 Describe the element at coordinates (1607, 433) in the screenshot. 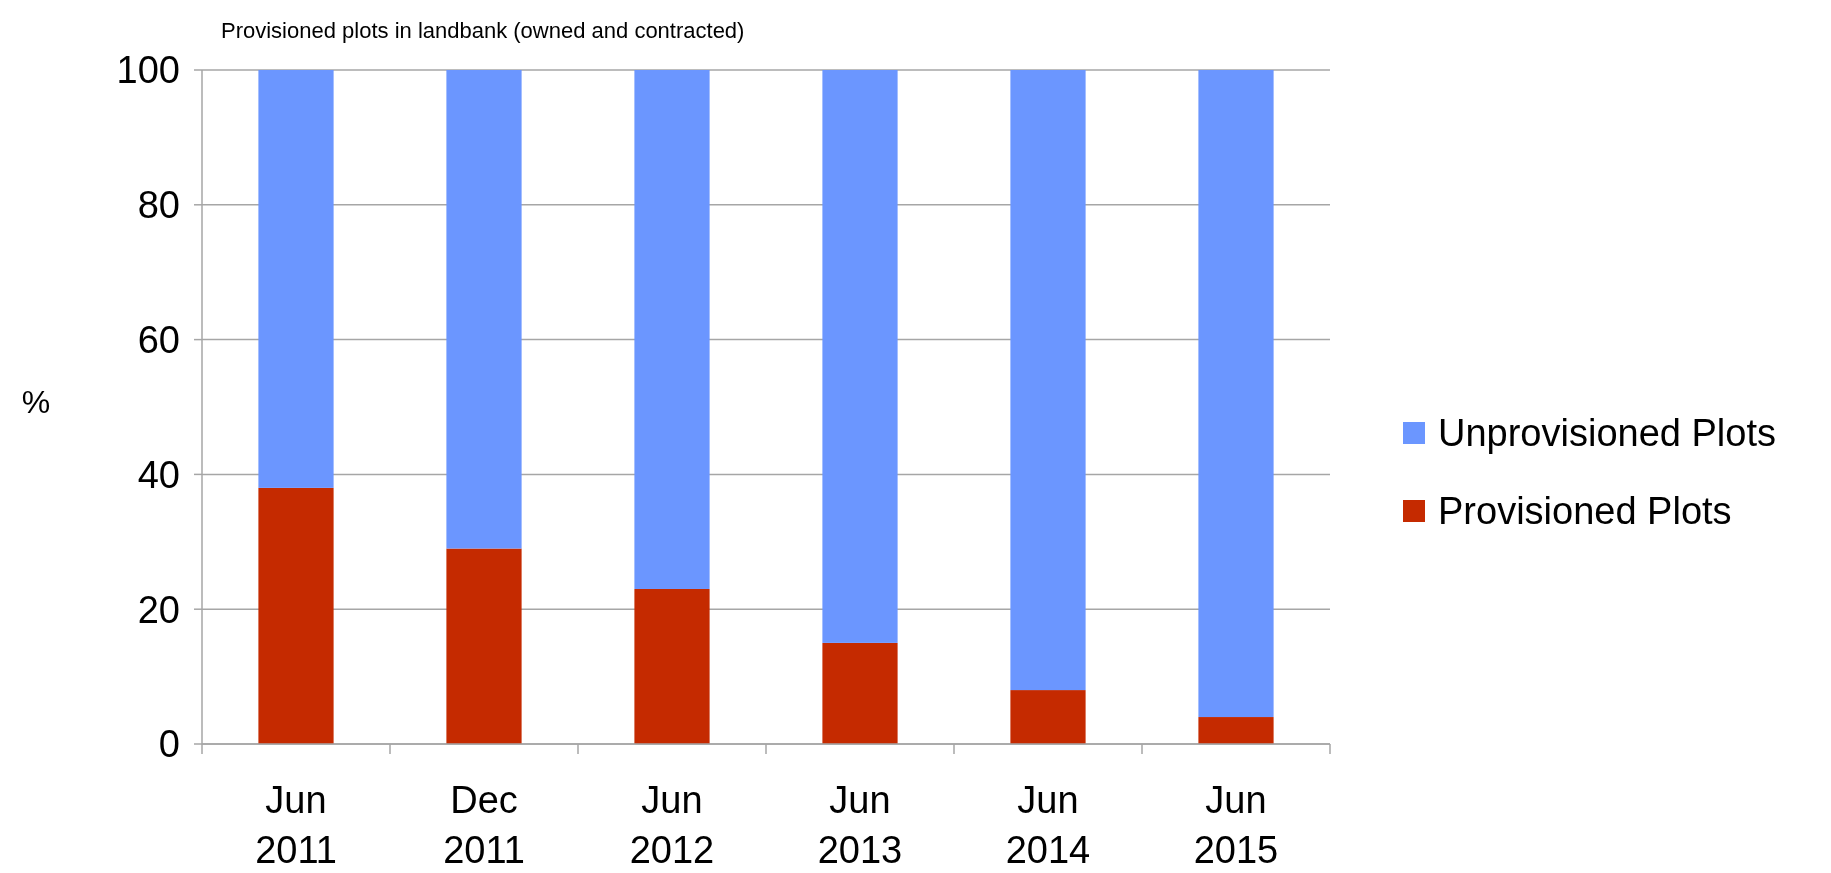

I see `legend-label: Unprovisioned Plots` at that location.